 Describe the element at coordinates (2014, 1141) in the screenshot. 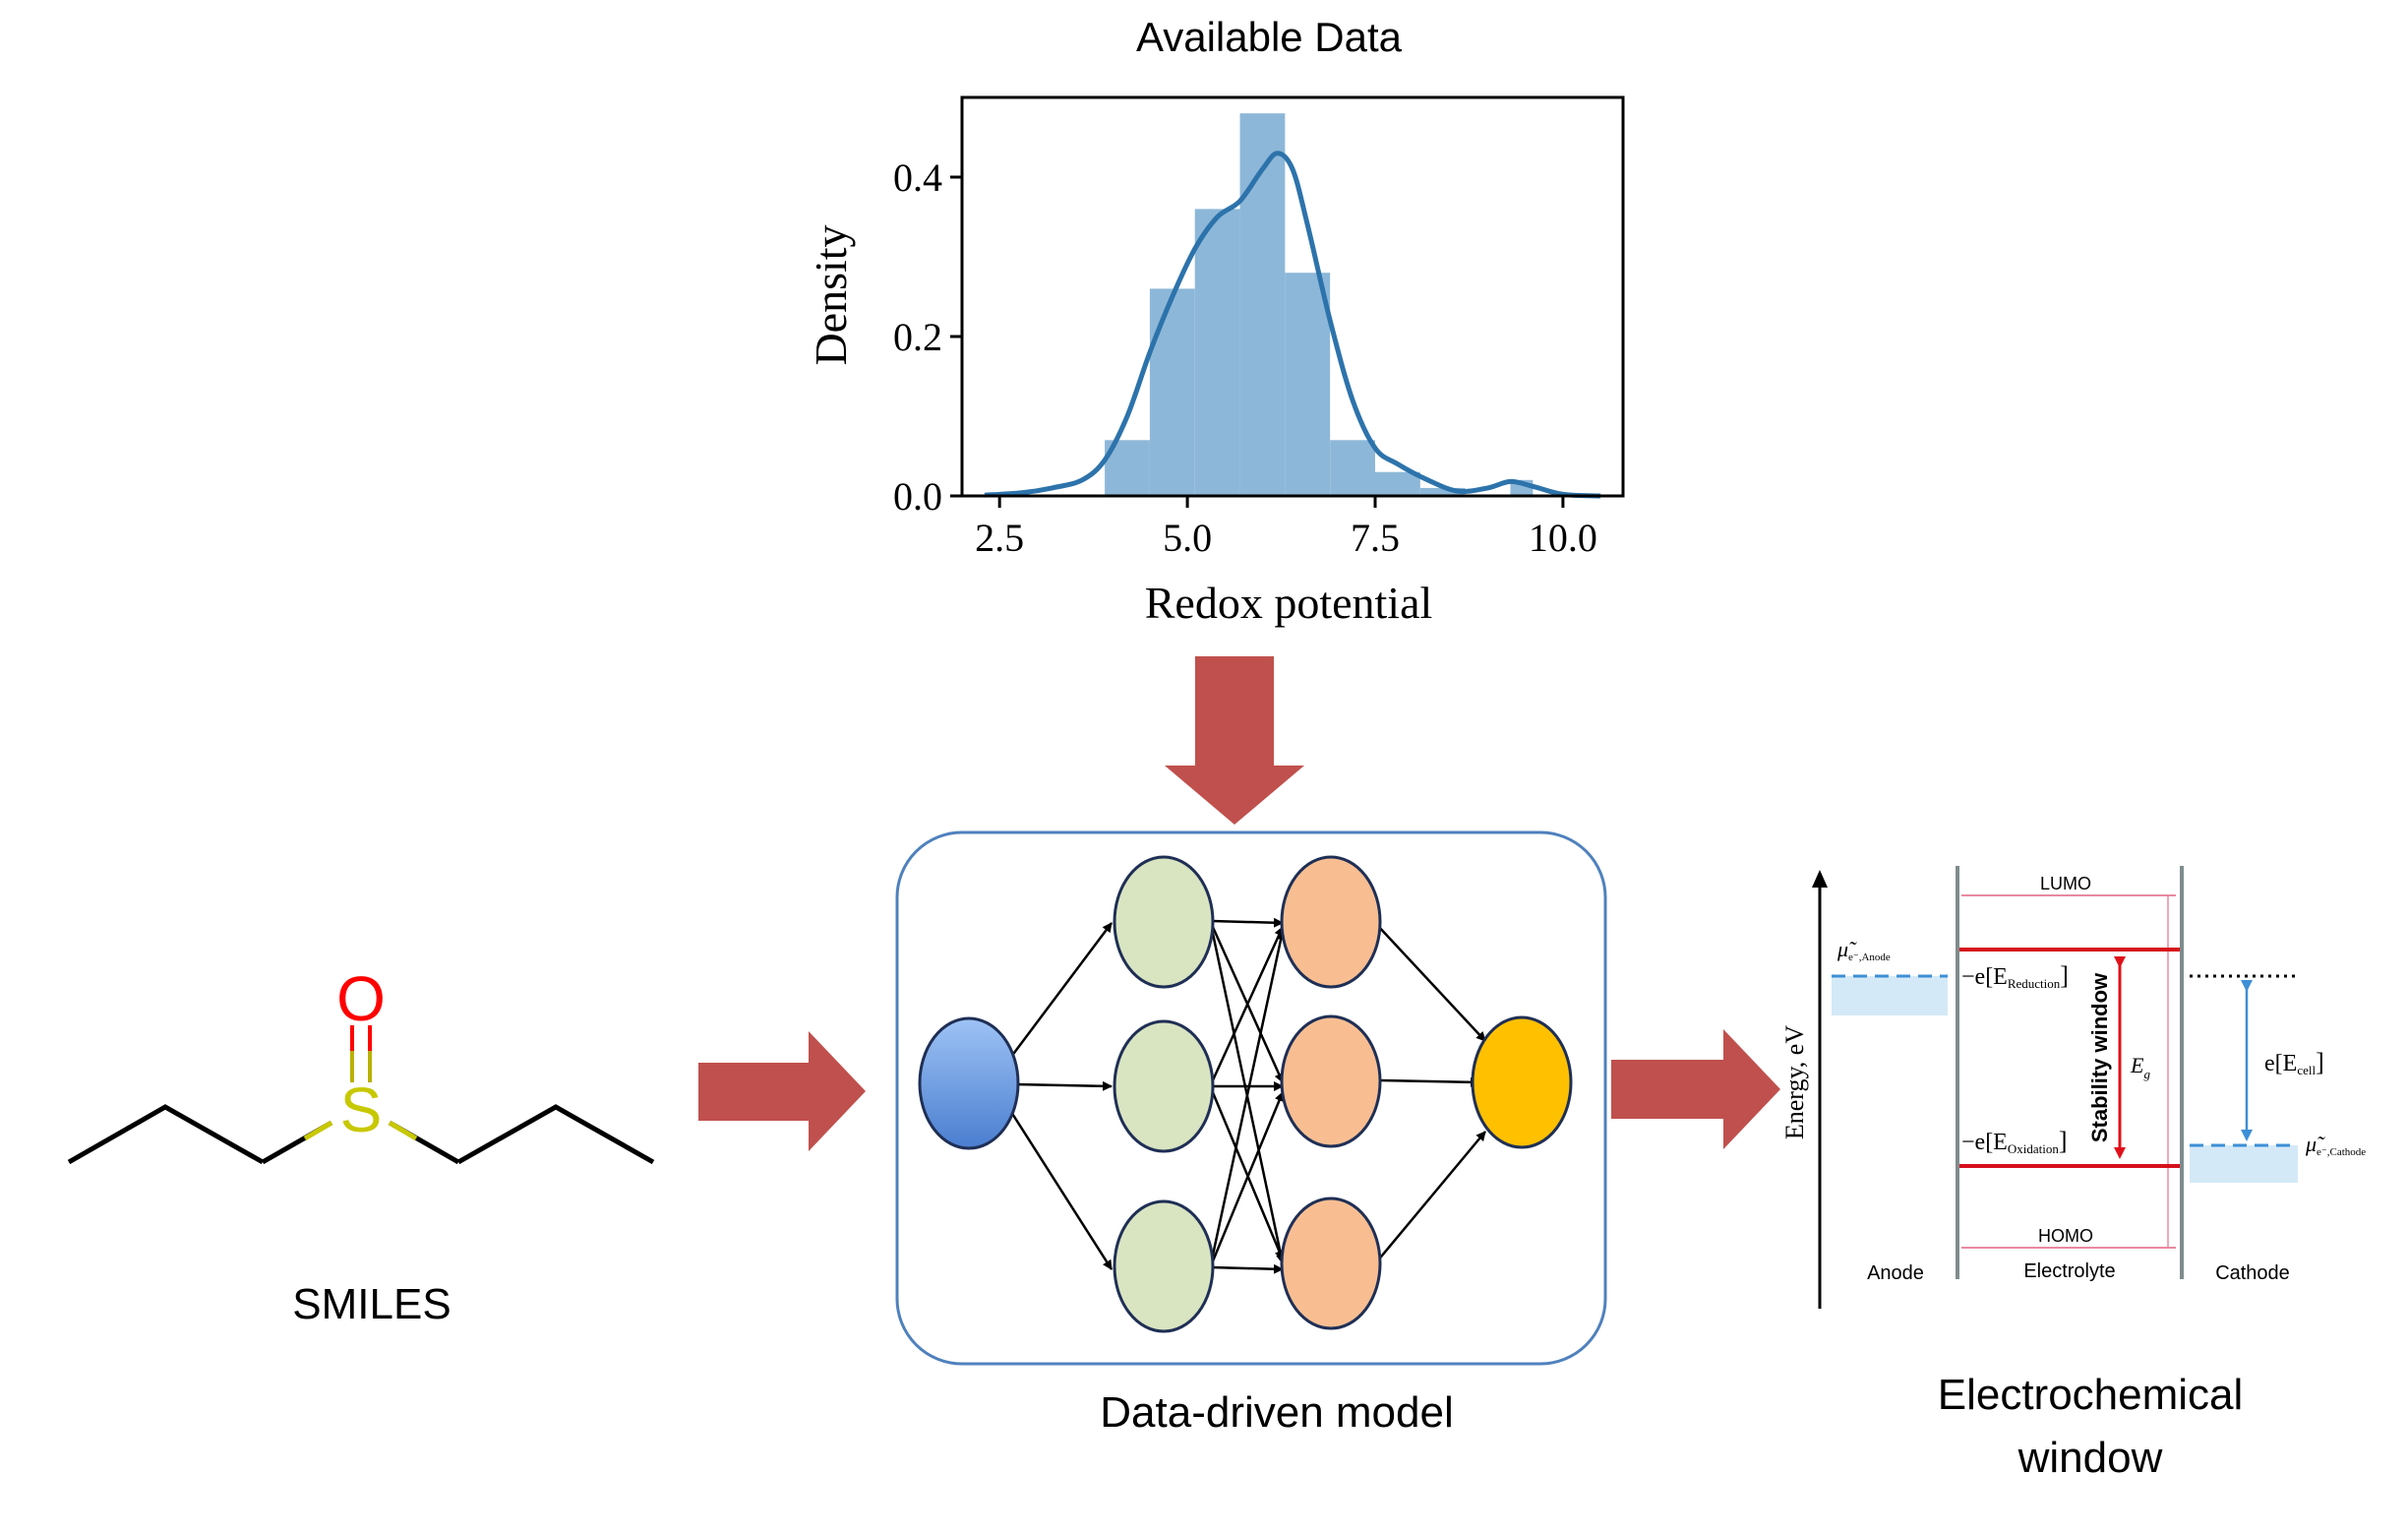

I see `oxidation-label: −e[EOxidation]` at that location.